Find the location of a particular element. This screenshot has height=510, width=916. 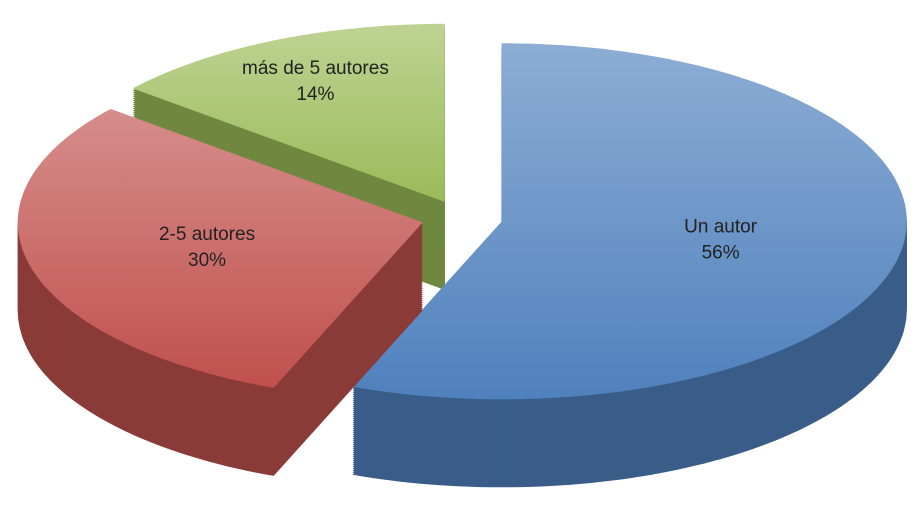

slice-label: Un autor is located at coordinates (721, 227).